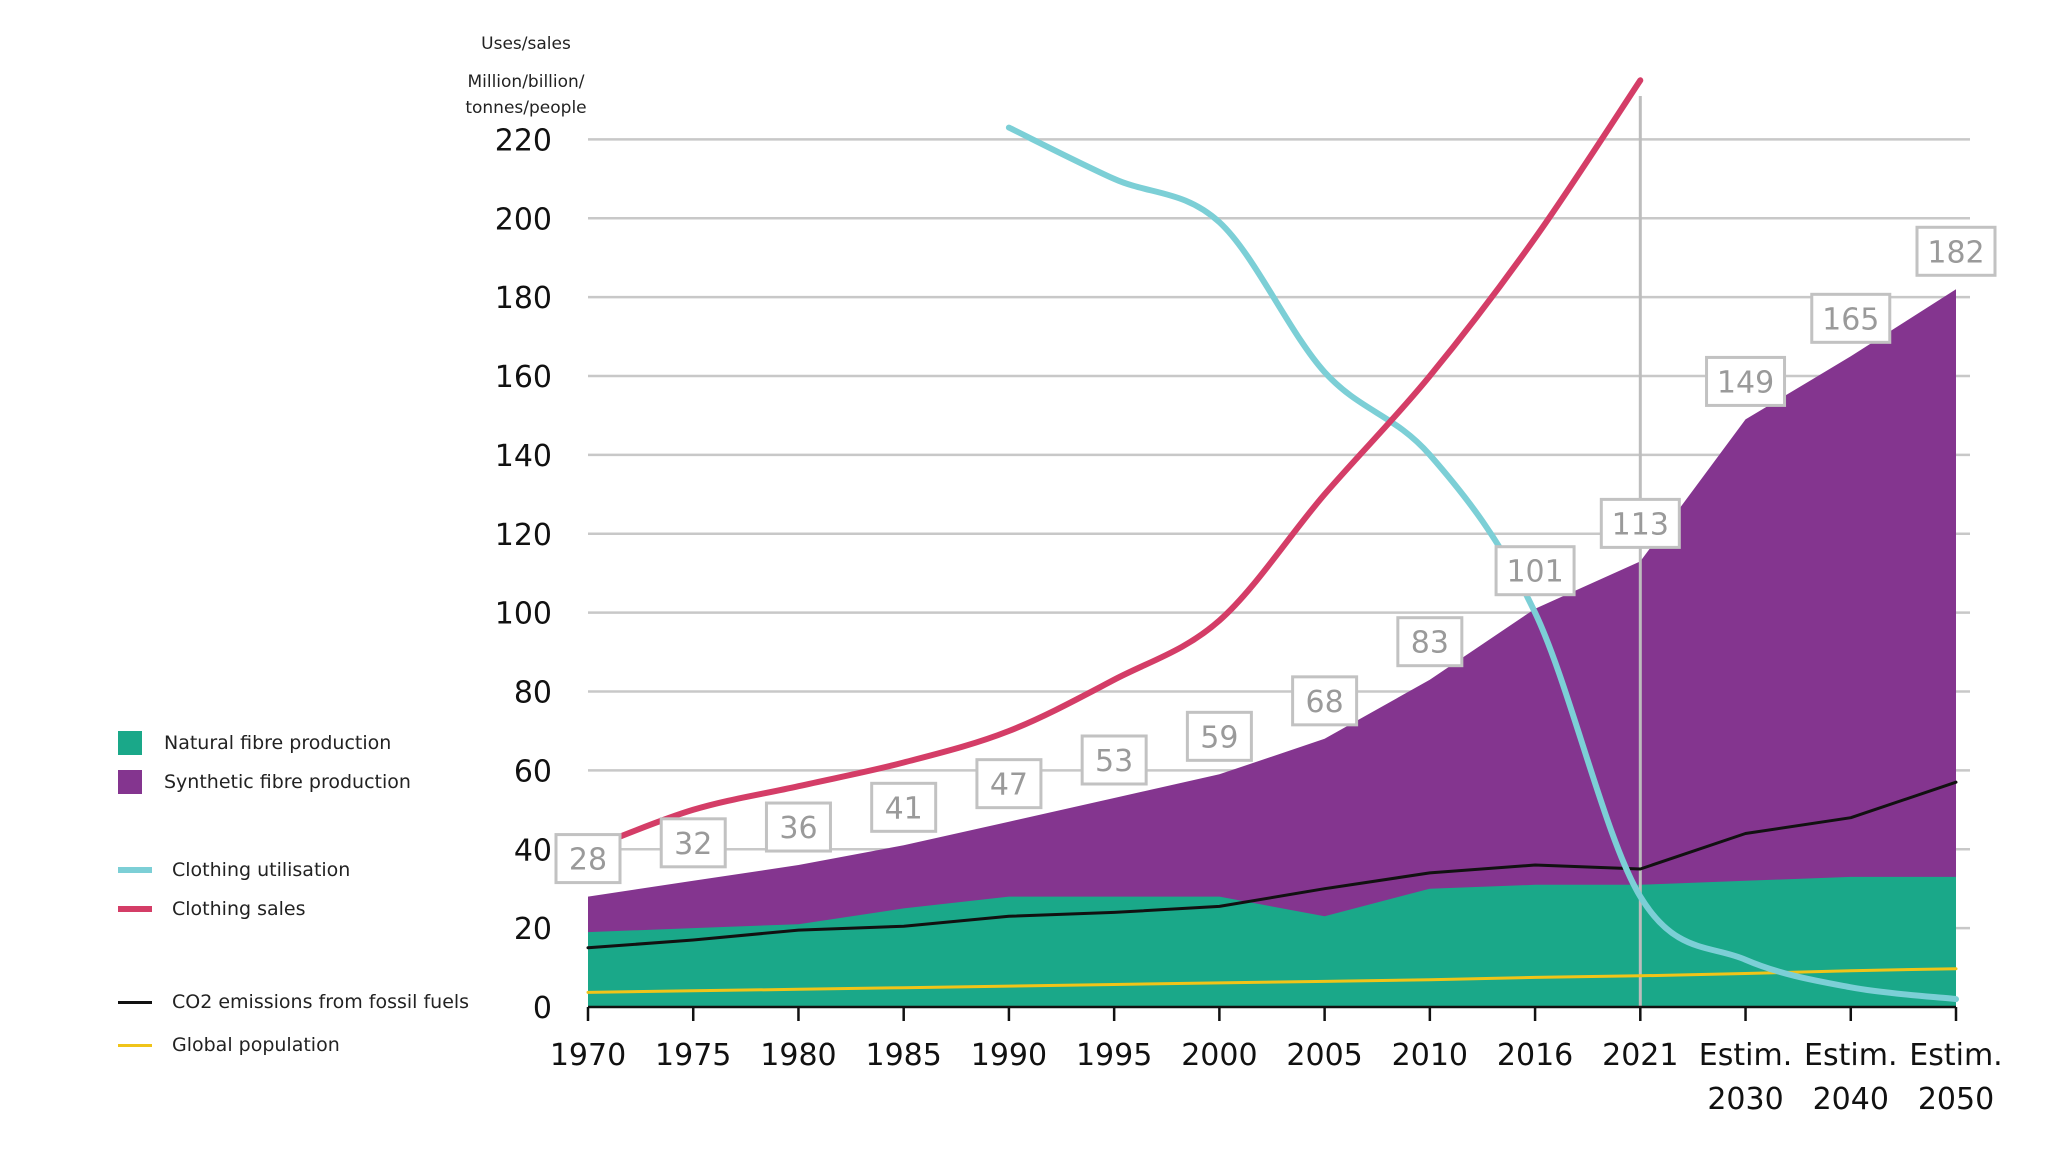 Image resolution: width=2048 pixels, height=1151 pixels. What do you see at coordinates (1219, 1055) in the screenshot?
I see `x-tick-label-6: 2000` at bounding box center [1219, 1055].